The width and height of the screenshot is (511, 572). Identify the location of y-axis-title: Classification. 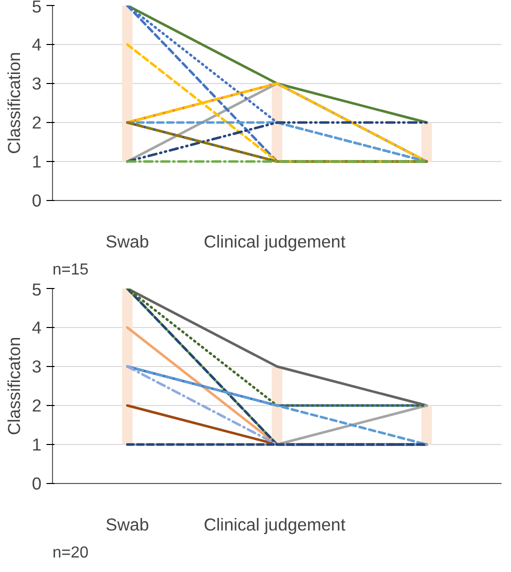
(14, 103).